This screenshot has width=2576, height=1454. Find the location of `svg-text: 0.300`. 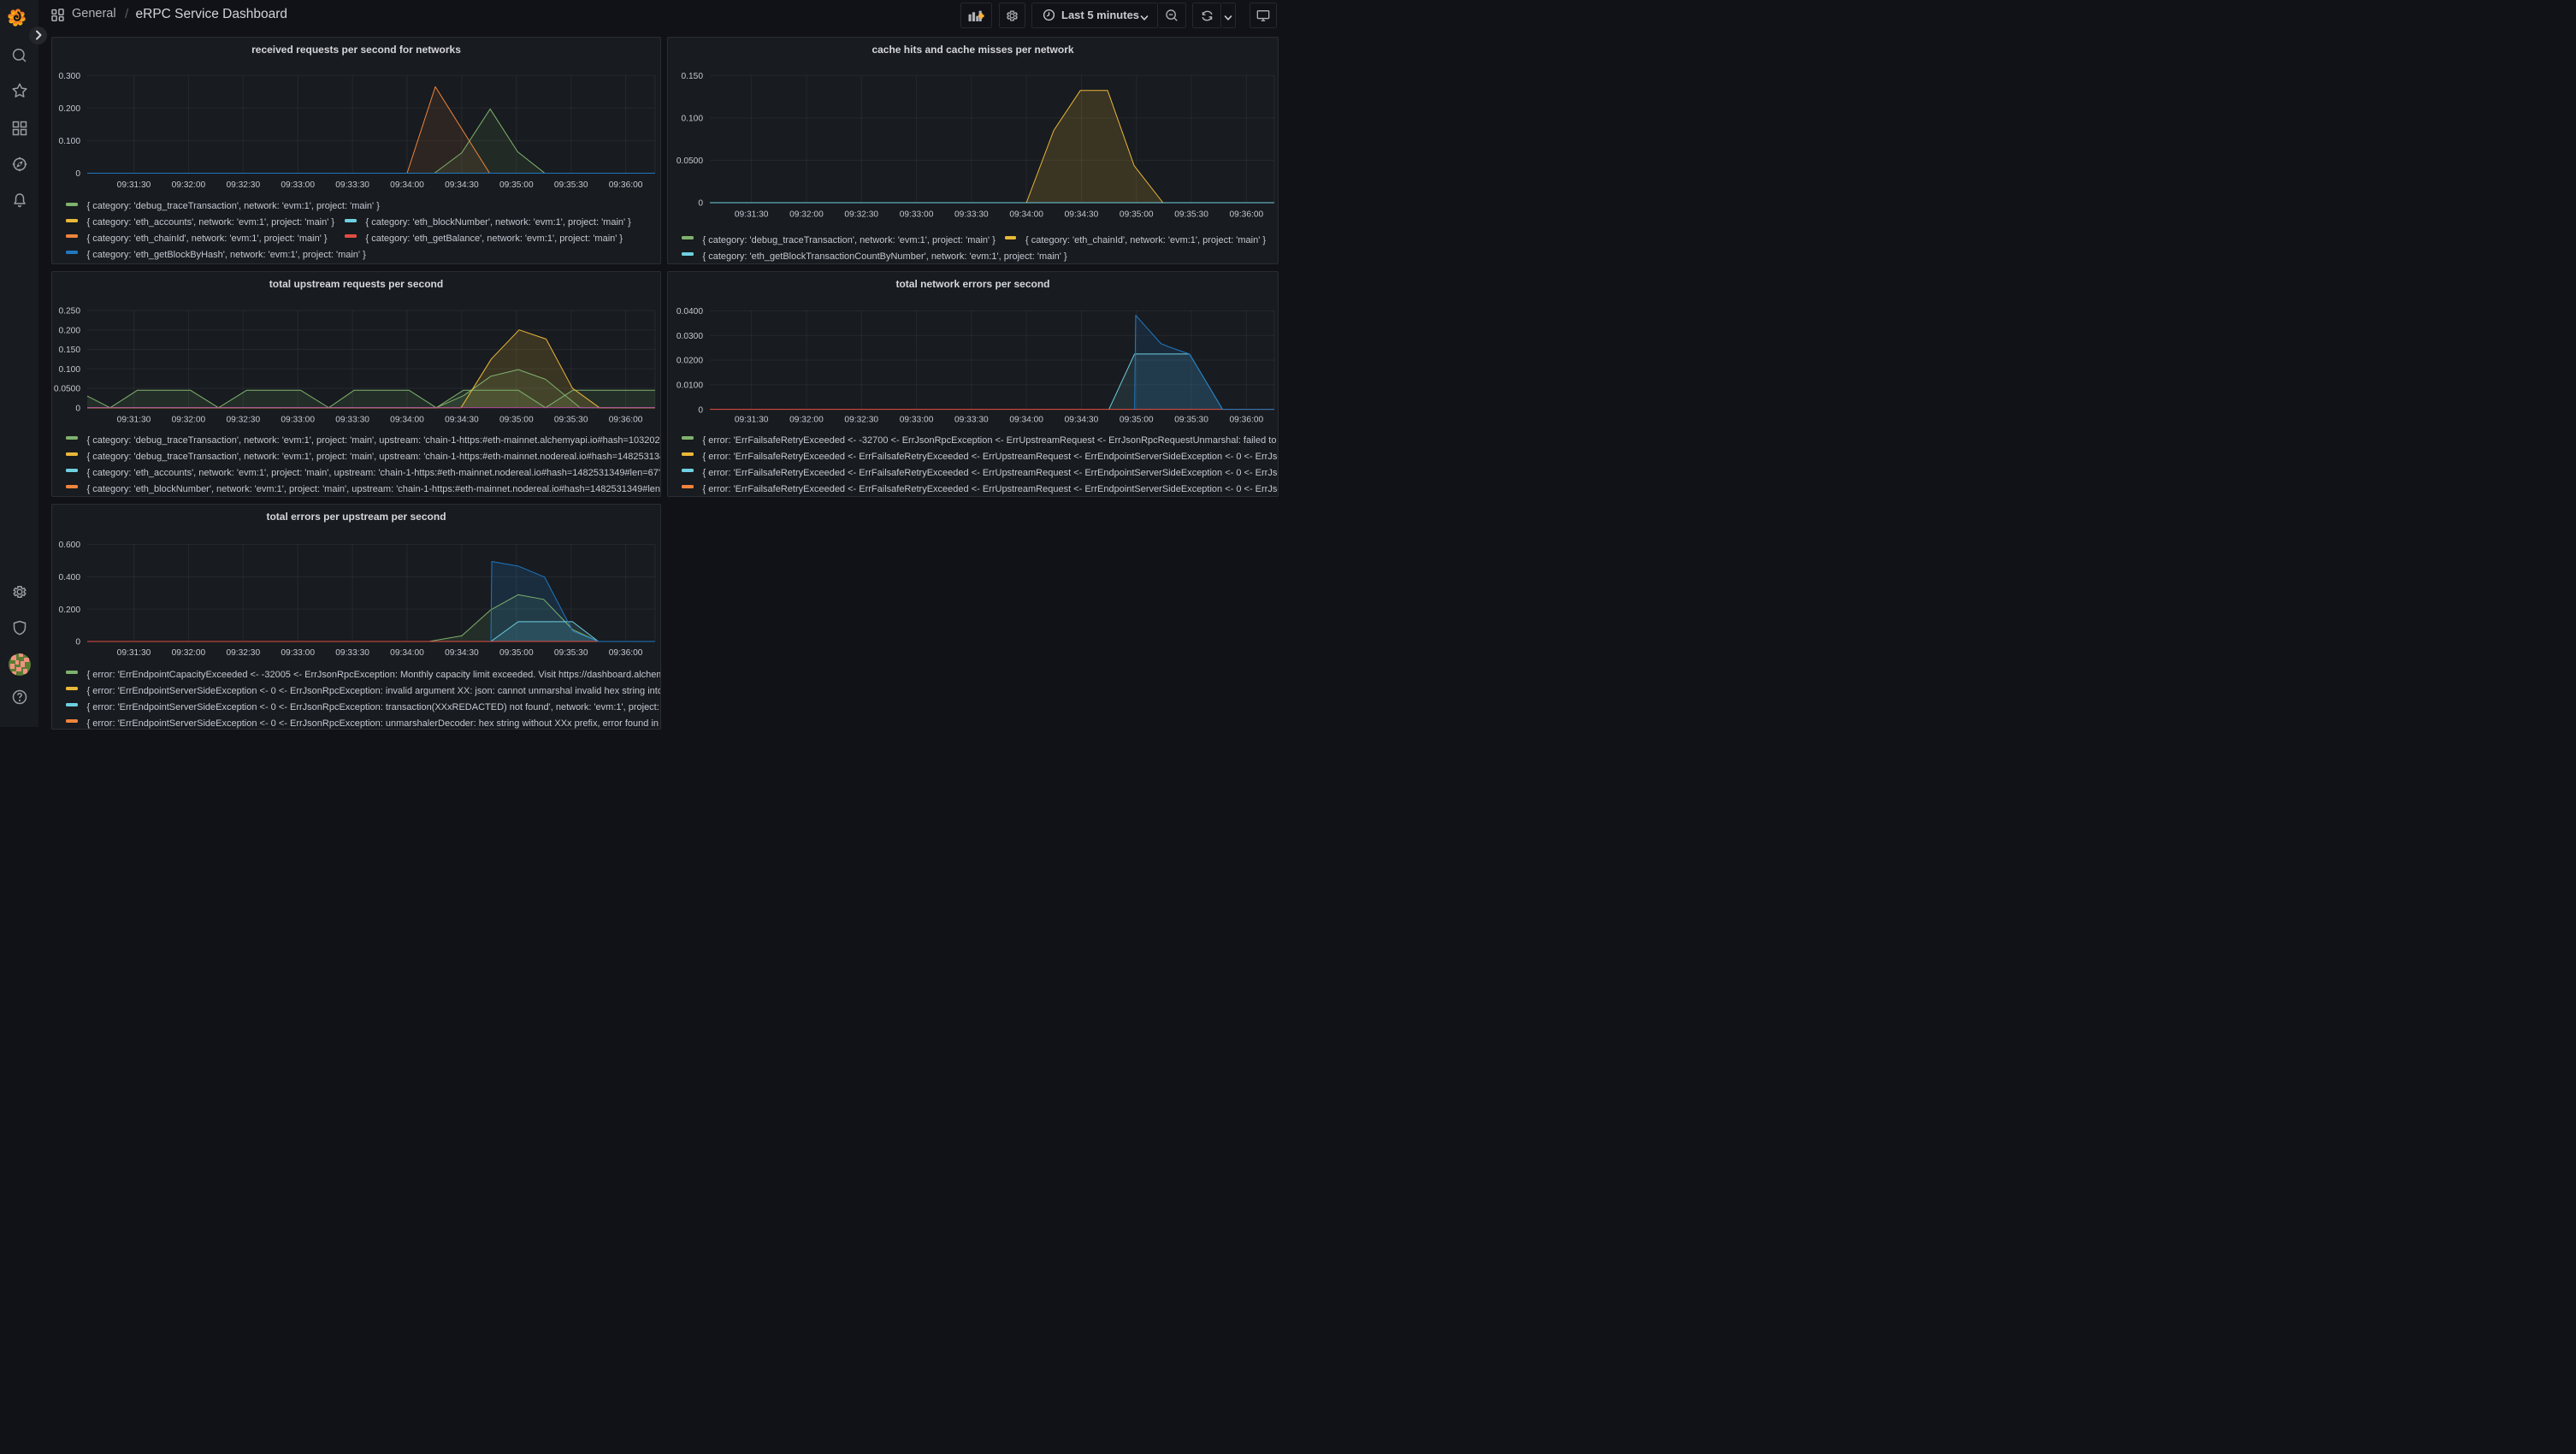

svg-text: 0.300 is located at coordinates (70, 75).